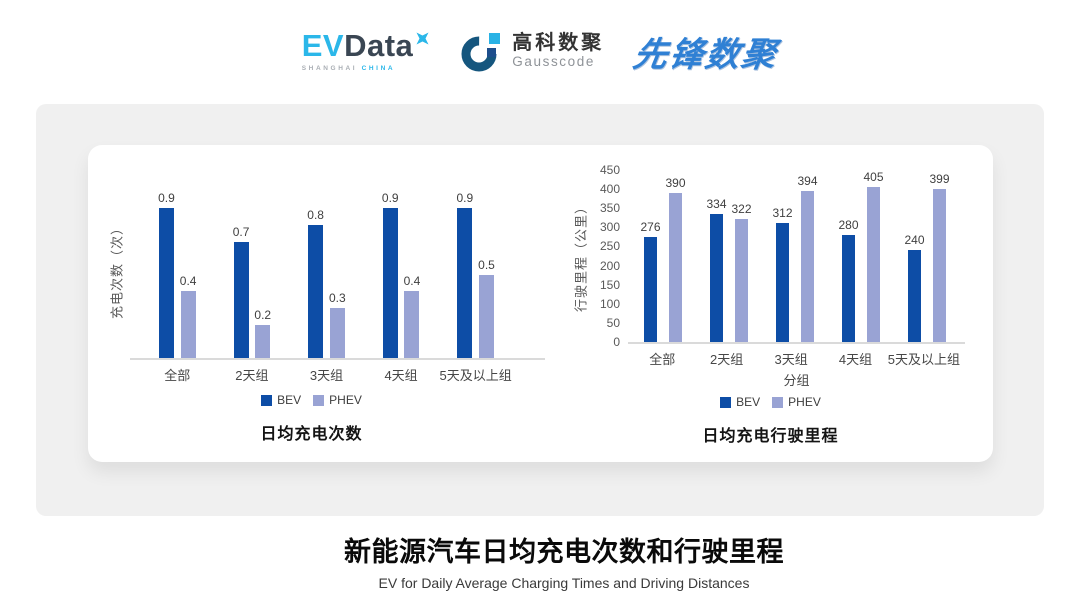 The image size is (1080, 608). What do you see at coordinates (609, 265) in the screenshot?
I see `y-tick-label: 200` at bounding box center [609, 265].